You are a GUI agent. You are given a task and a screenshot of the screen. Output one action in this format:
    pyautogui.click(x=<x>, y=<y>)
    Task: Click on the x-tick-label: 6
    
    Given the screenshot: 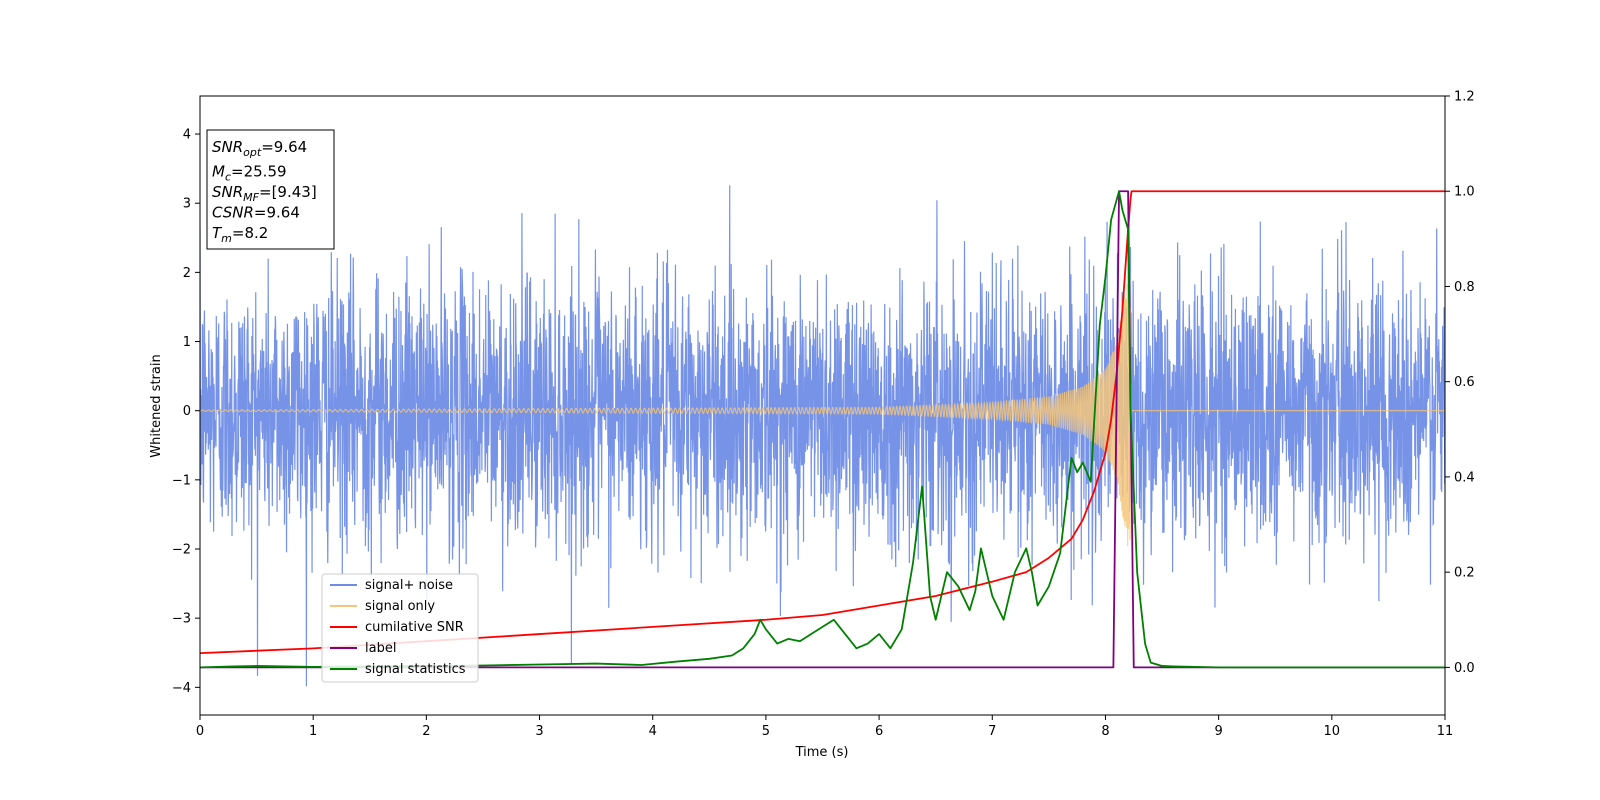 What is the action you would take?
    pyautogui.click(x=879, y=731)
    